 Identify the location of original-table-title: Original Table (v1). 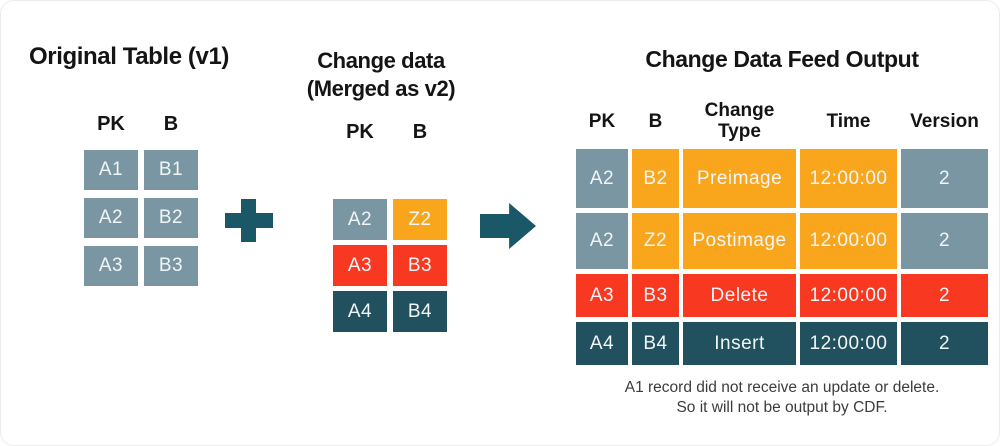
(129, 56).